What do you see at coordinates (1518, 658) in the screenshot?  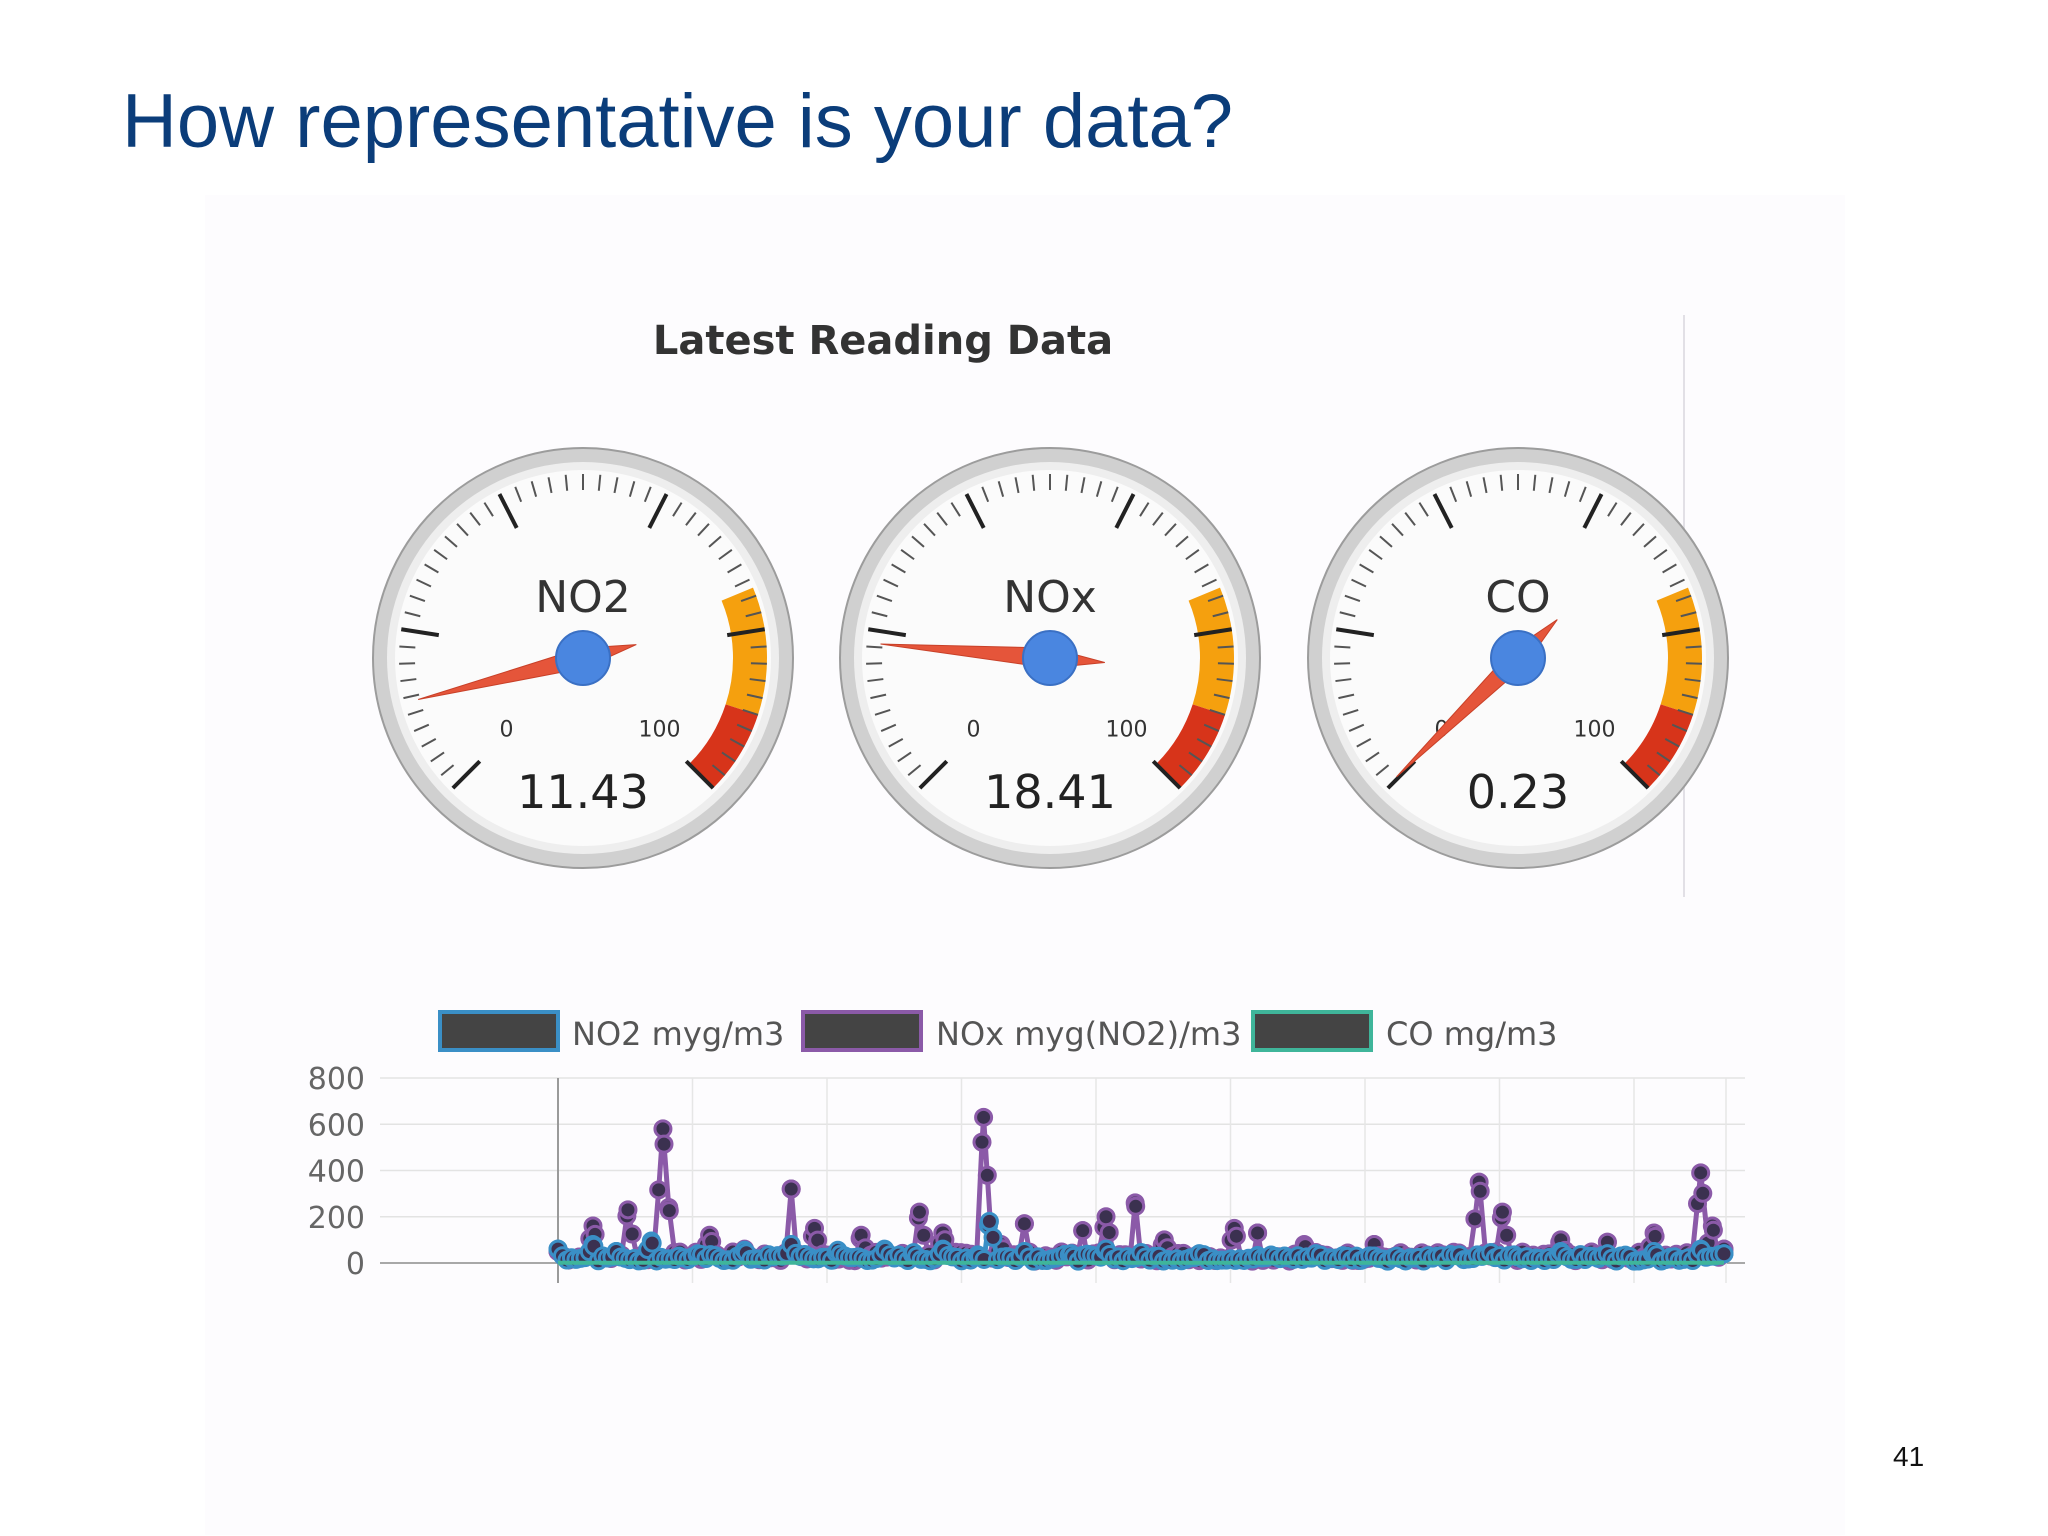 I see `gauge-co: CO01000.23` at bounding box center [1518, 658].